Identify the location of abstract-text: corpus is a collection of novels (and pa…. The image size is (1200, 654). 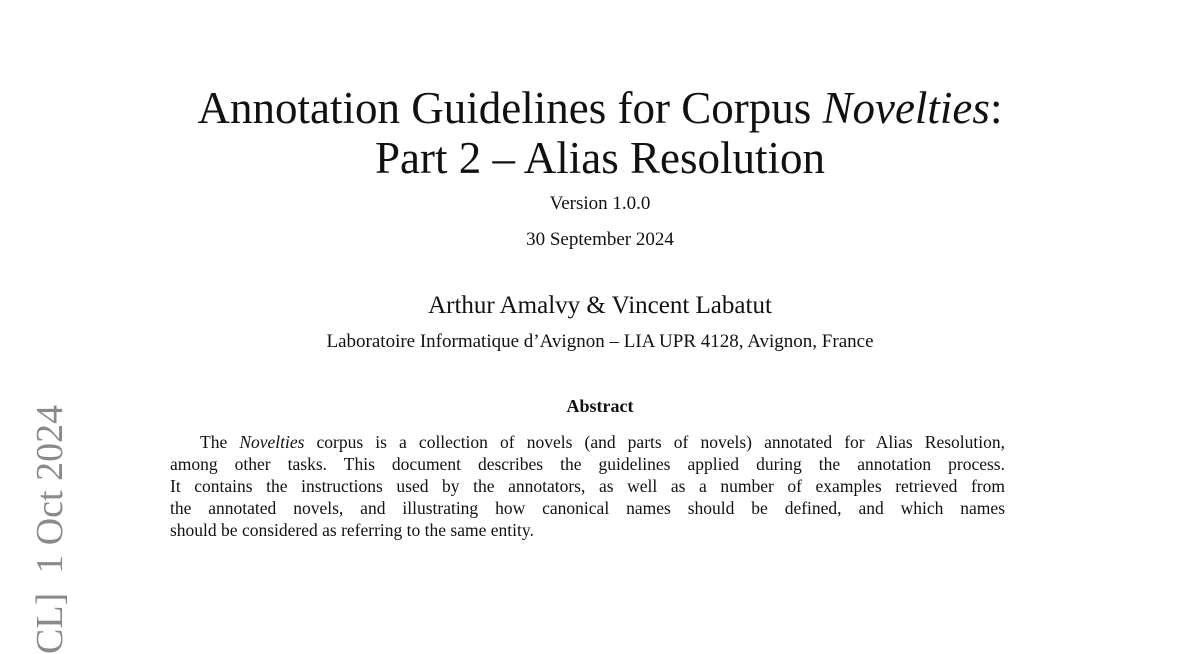
(654, 442).